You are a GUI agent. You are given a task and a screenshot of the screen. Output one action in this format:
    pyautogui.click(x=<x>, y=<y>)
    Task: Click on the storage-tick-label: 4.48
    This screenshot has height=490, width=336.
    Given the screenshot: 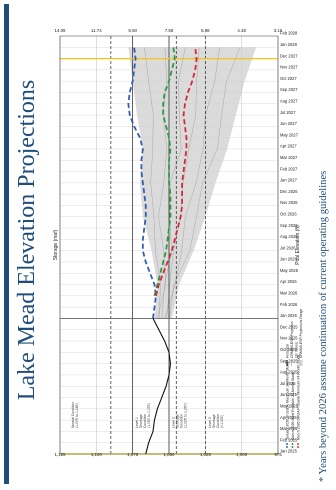 What is the action you would take?
    pyautogui.click(x=241, y=30)
    